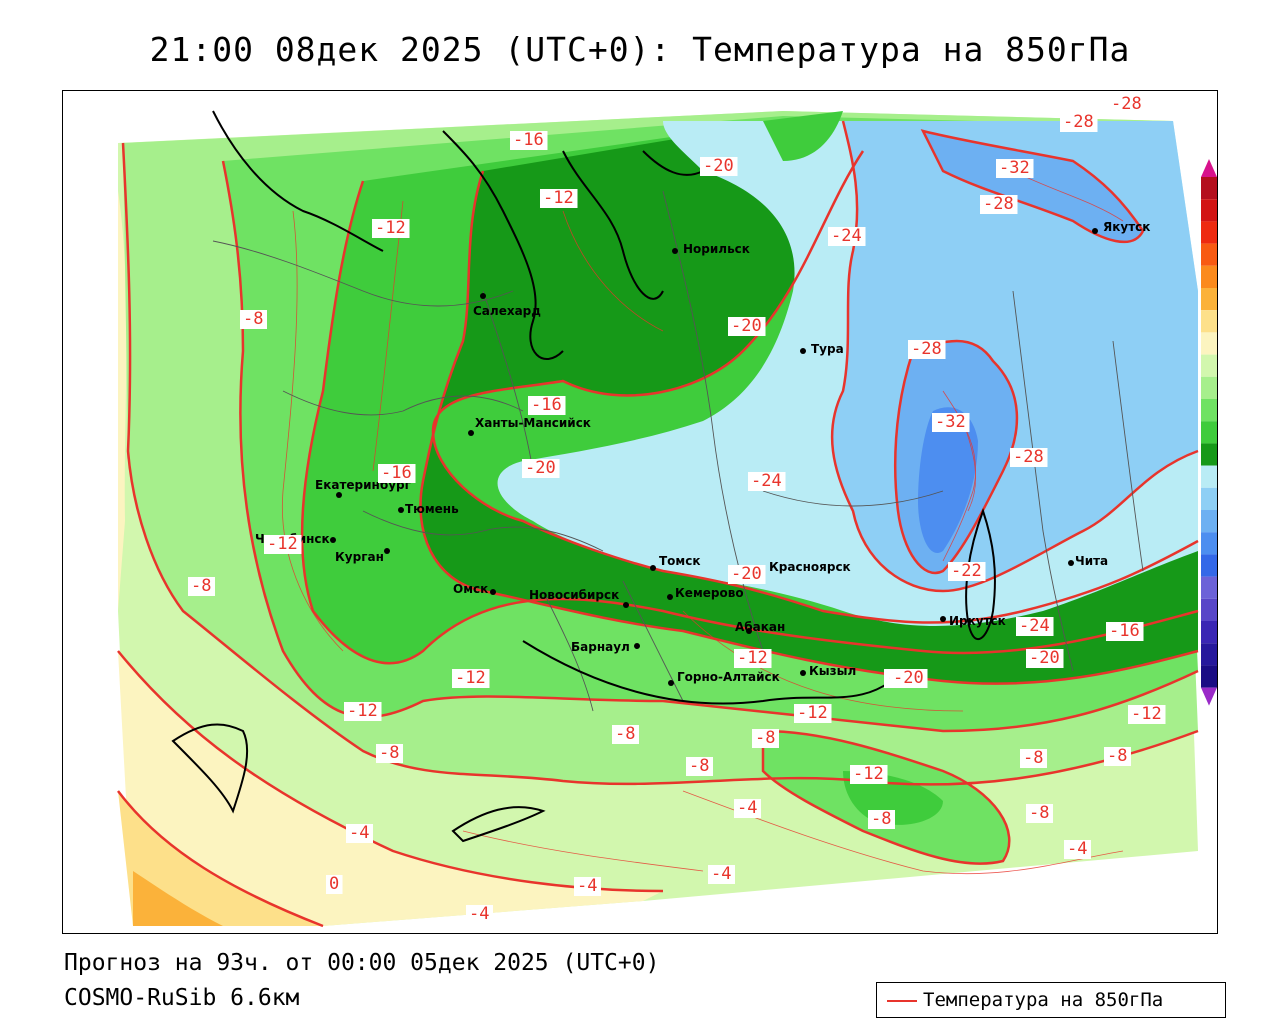 The width and height of the screenshot is (1280, 1024). Describe the element at coordinates (122, 396) in the screenshot. I see `band-minus4-west` at that location.